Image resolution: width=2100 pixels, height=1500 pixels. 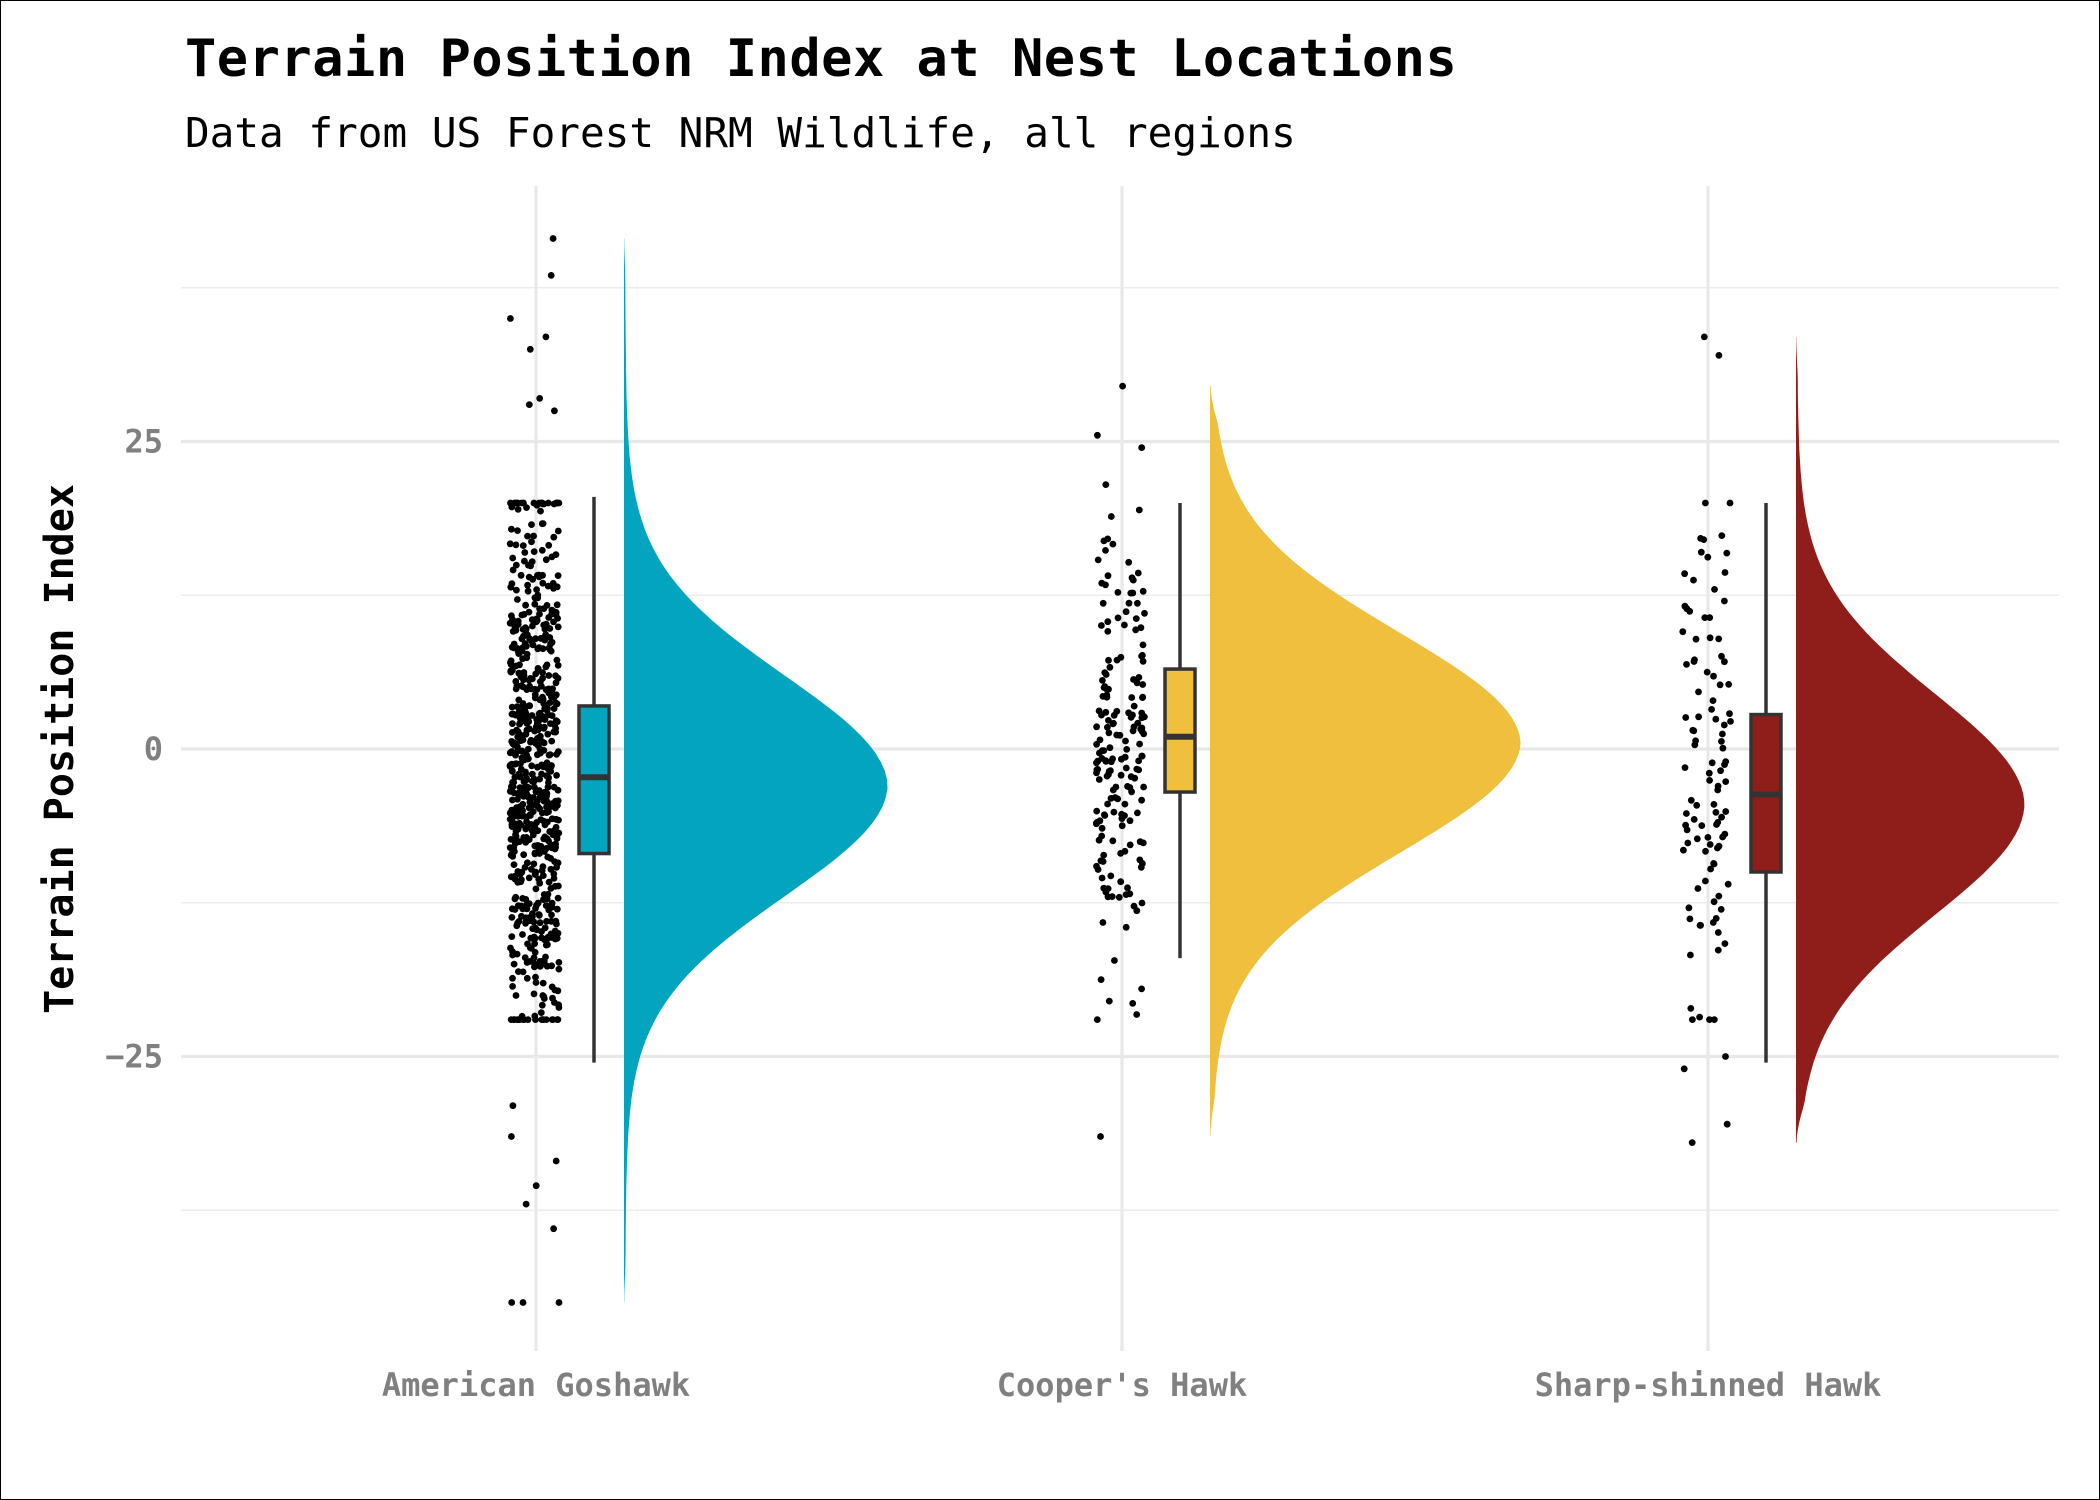 I want to click on y-tick-label: −25, so click(x=134, y=1057).